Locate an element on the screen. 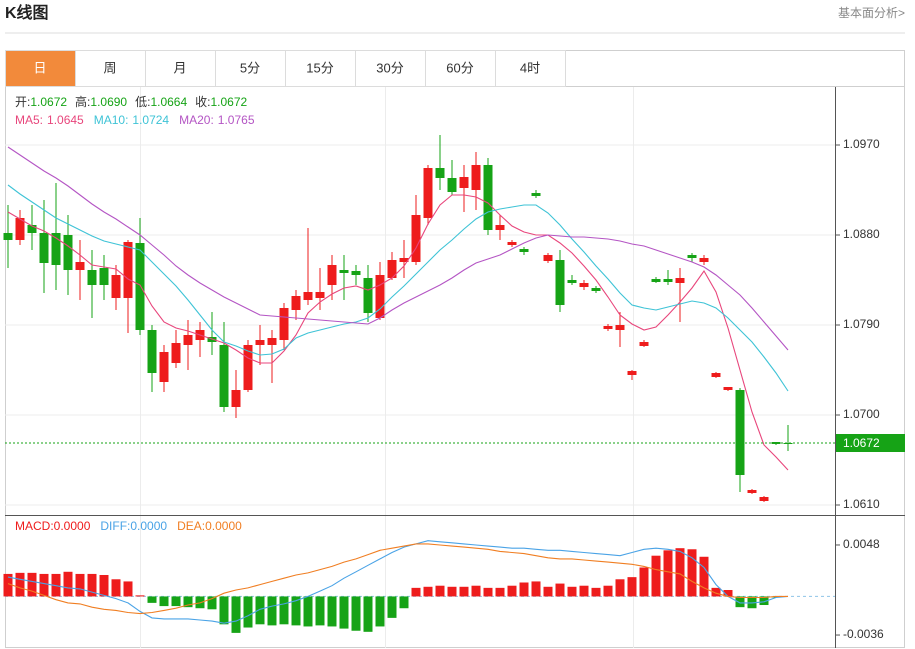  tab-label: 月 is located at coordinates (179, 67).